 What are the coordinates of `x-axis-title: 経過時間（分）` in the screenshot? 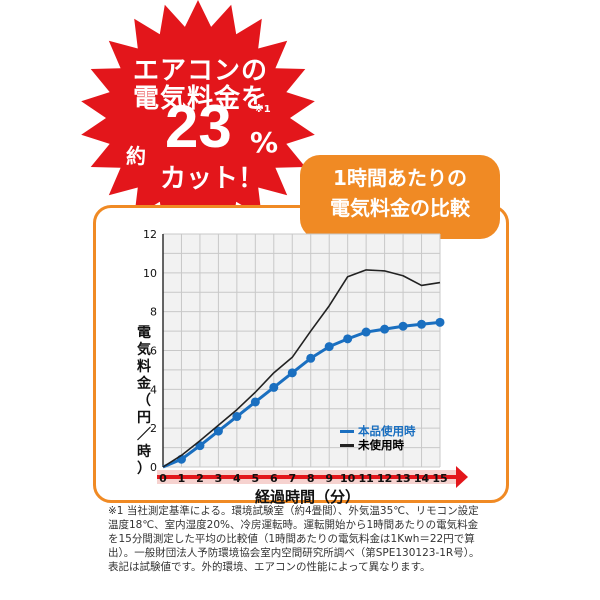 It's located at (308, 497).